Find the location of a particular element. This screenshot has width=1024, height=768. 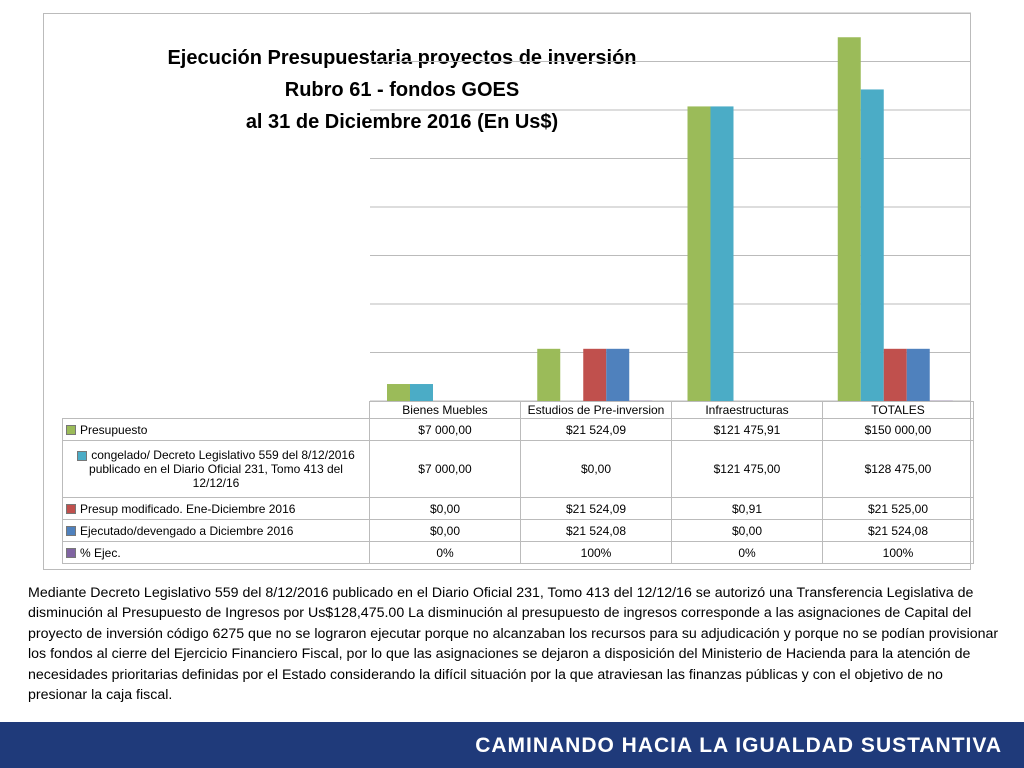

series-label-cell: Presup modificado. Ene-Diciembre 2016 is located at coordinates (216, 508).